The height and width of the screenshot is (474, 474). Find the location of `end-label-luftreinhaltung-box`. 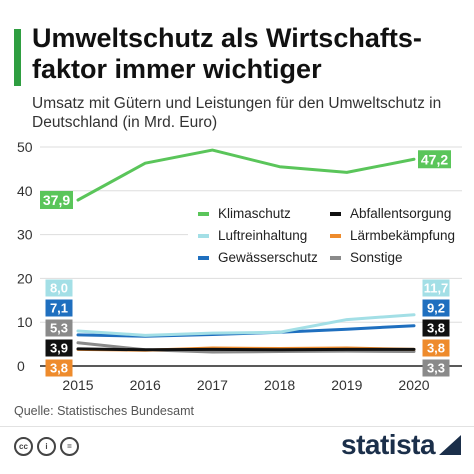

end-label-luftreinhaltung-box is located at coordinates (436, 288).